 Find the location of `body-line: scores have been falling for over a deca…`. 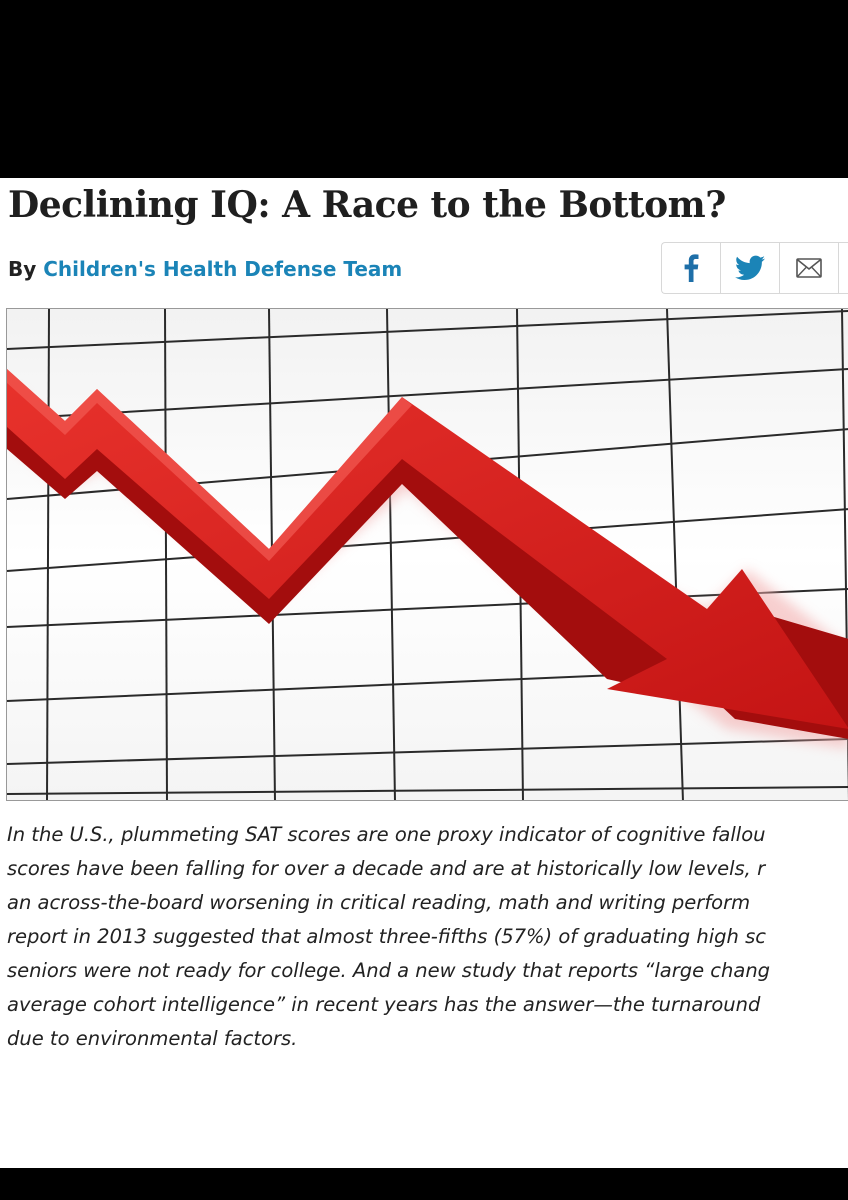

body-line: scores have been falling for over a deca… is located at coordinates (386, 868).